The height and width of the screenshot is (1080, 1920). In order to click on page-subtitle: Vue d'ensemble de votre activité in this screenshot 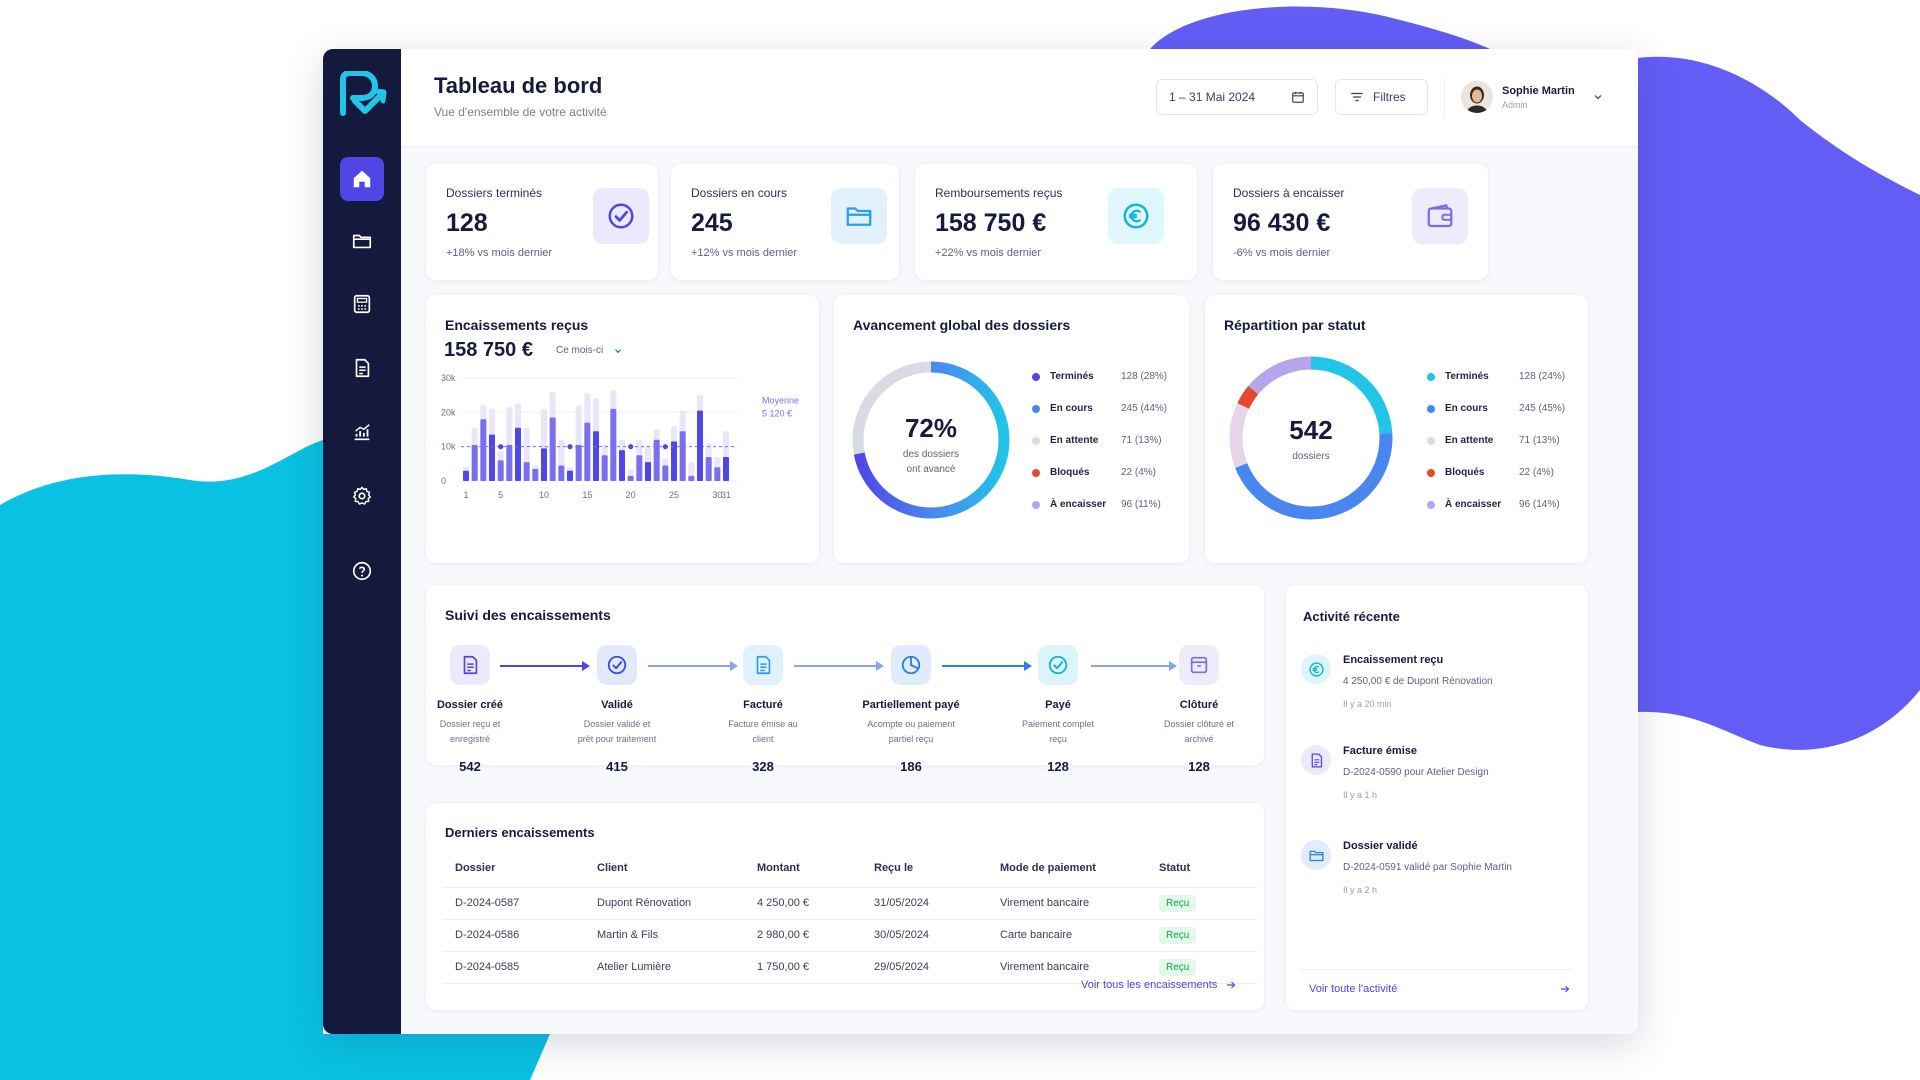, I will do `click(520, 112)`.